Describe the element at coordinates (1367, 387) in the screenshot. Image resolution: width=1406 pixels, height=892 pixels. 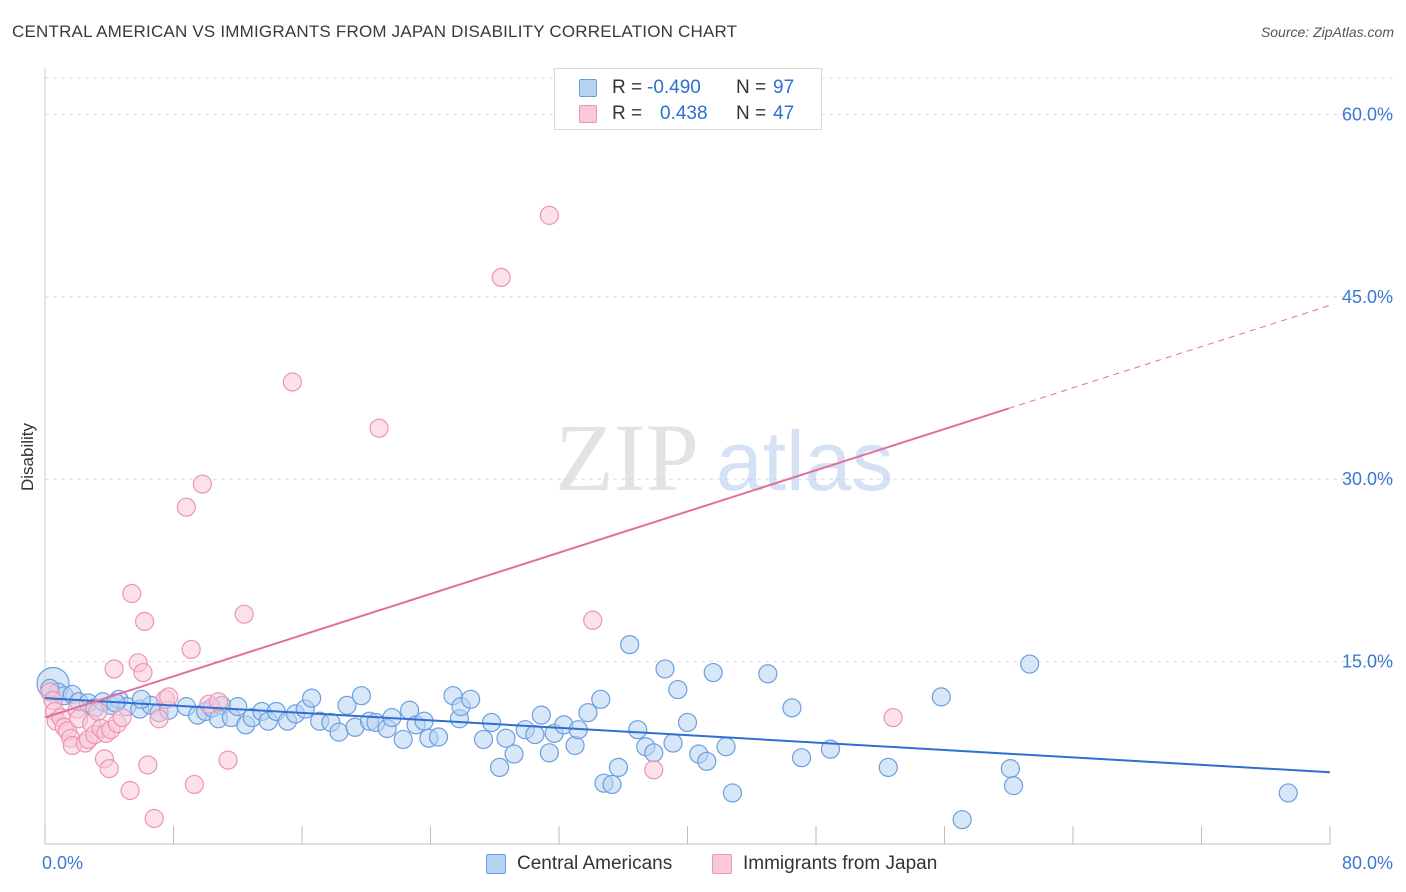
I see `y-tick-labels: 15.0% 30.0% 45.0% 60.0%` at that location.